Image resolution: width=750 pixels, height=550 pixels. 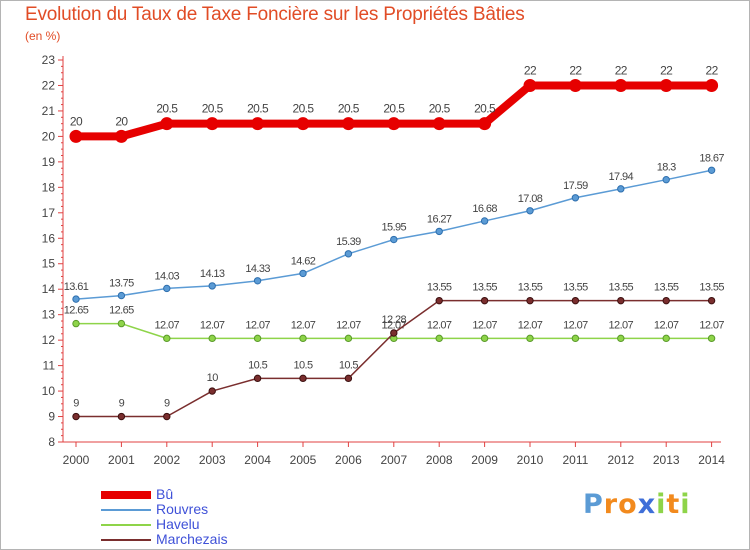 What do you see at coordinates (212, 274) in the screenshot?
I see `data-label: 14.13` at bounding box center [212, 274].